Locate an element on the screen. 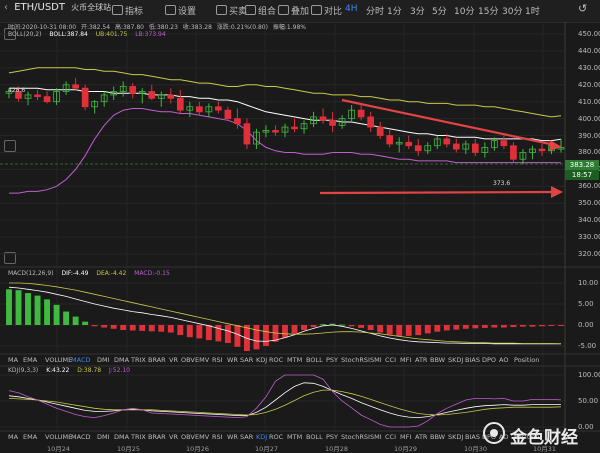 The height and width of the screenshot is (453, 600). price-axis-label: 330.00 is located at coordinates (589, 237).